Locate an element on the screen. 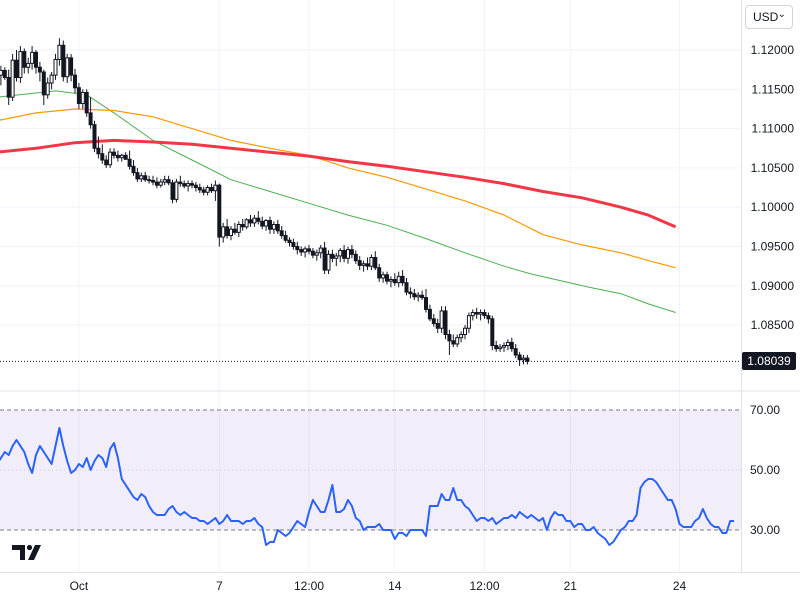 The image size is (800, 605). time-tick-label: 12:00 is located at coordinates (484, 586).